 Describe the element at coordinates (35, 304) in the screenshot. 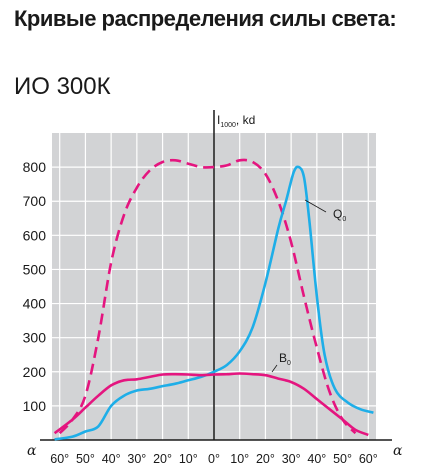

I see `y-tick-label: 400` at that location.